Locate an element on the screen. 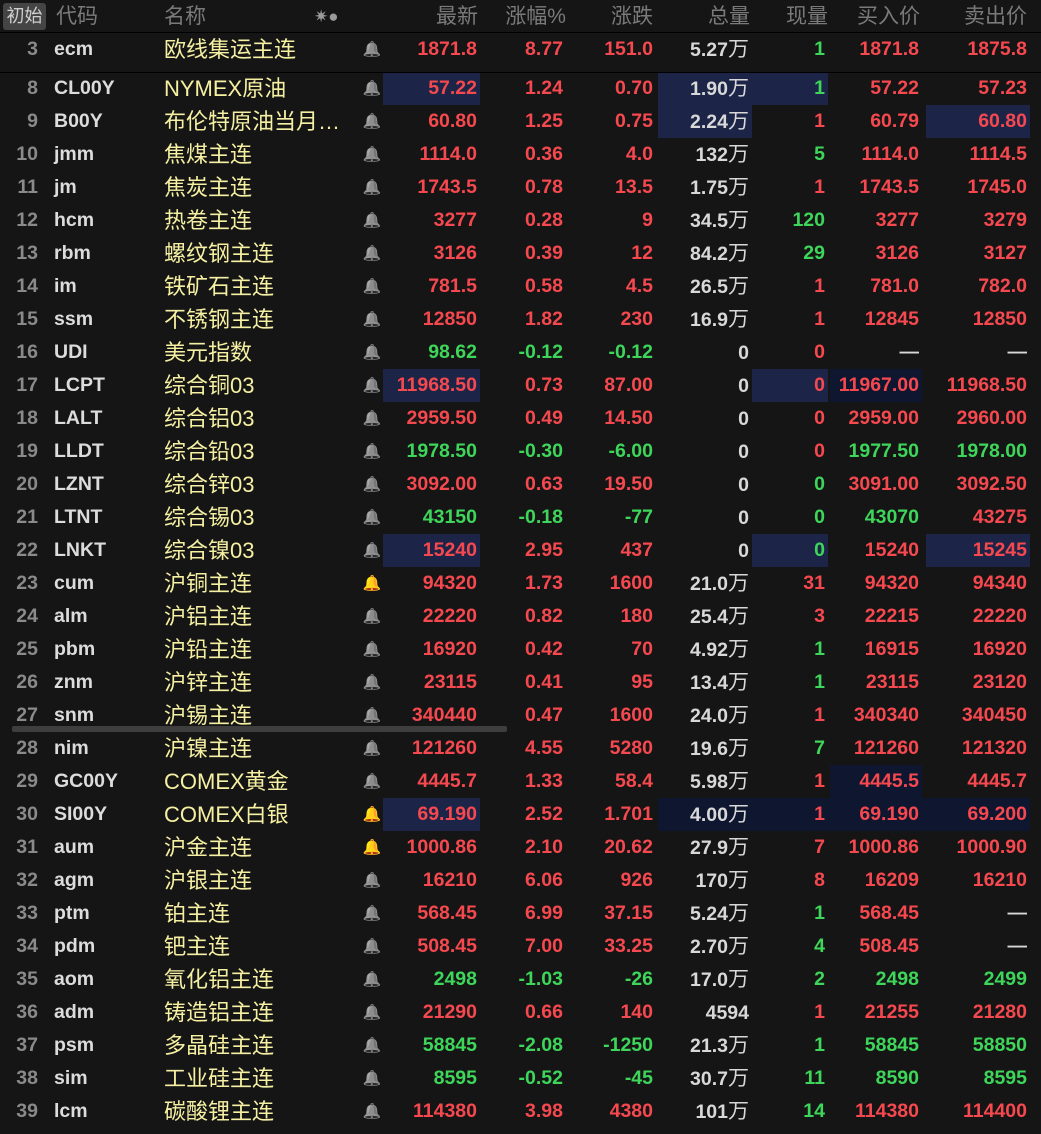  symbol-name: 热卷主连 is located at coordinates (208, 220).